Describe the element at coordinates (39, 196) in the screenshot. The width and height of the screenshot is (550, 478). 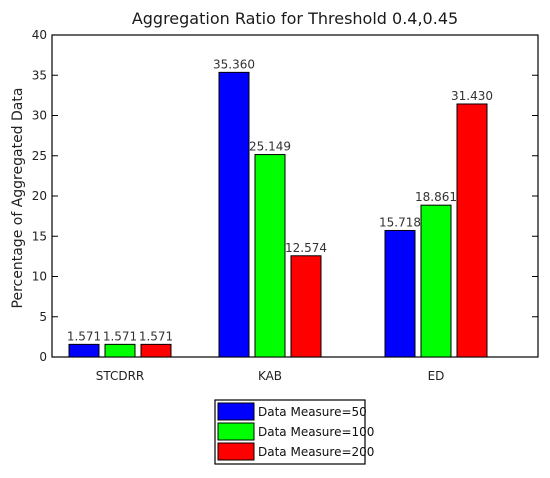
I see `y-tick-label: 20` at that location.